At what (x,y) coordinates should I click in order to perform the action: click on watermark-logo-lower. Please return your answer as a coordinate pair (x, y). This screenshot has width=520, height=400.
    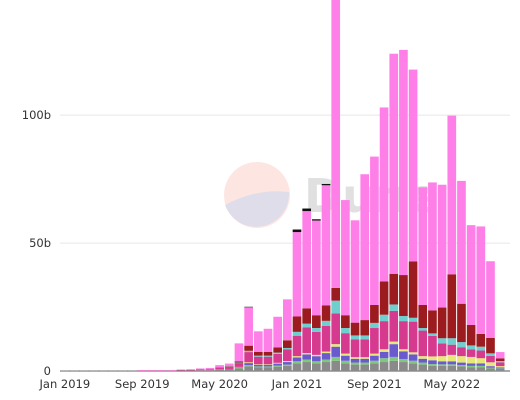
    Looking at the image, I should click on (257, 209).